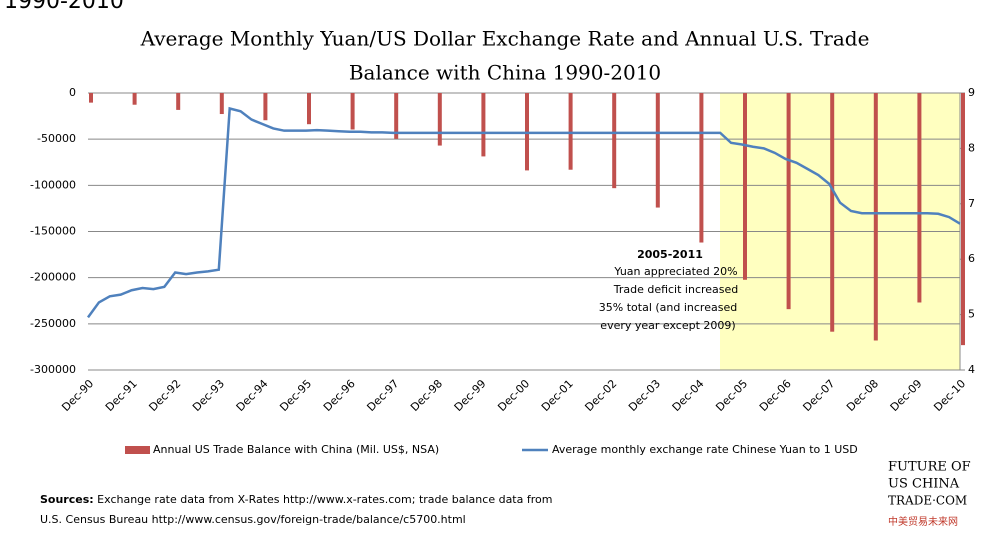  Describe the element at coordinates (53, 277) in the screenshot. I see `y-tick-label: -200000` at that location.